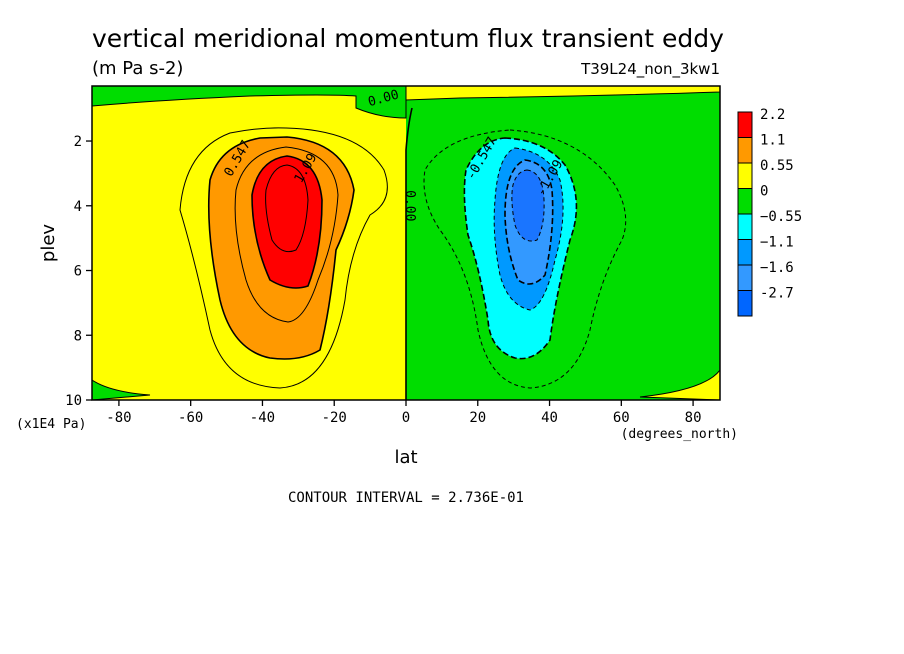 The width and height of the screenshot is (904, 654). What do you see at coordinates (190, 418) in the screenshot?
I see `x-tick-label: -60` at bounding box center [190, 418].